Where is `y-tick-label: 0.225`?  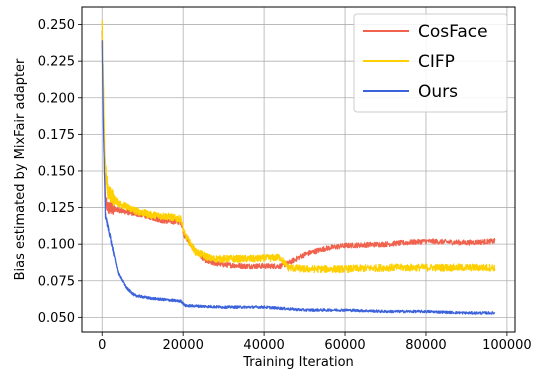 y-tick-label: 0.225 is located at coordinates (56, 62).